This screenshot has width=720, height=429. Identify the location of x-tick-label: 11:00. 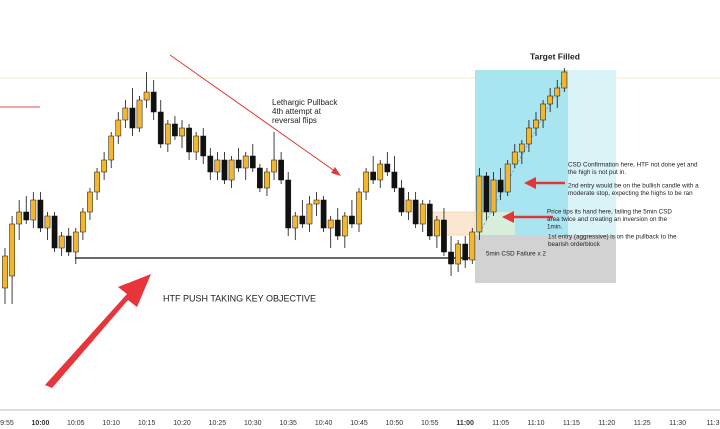
(465, 423).